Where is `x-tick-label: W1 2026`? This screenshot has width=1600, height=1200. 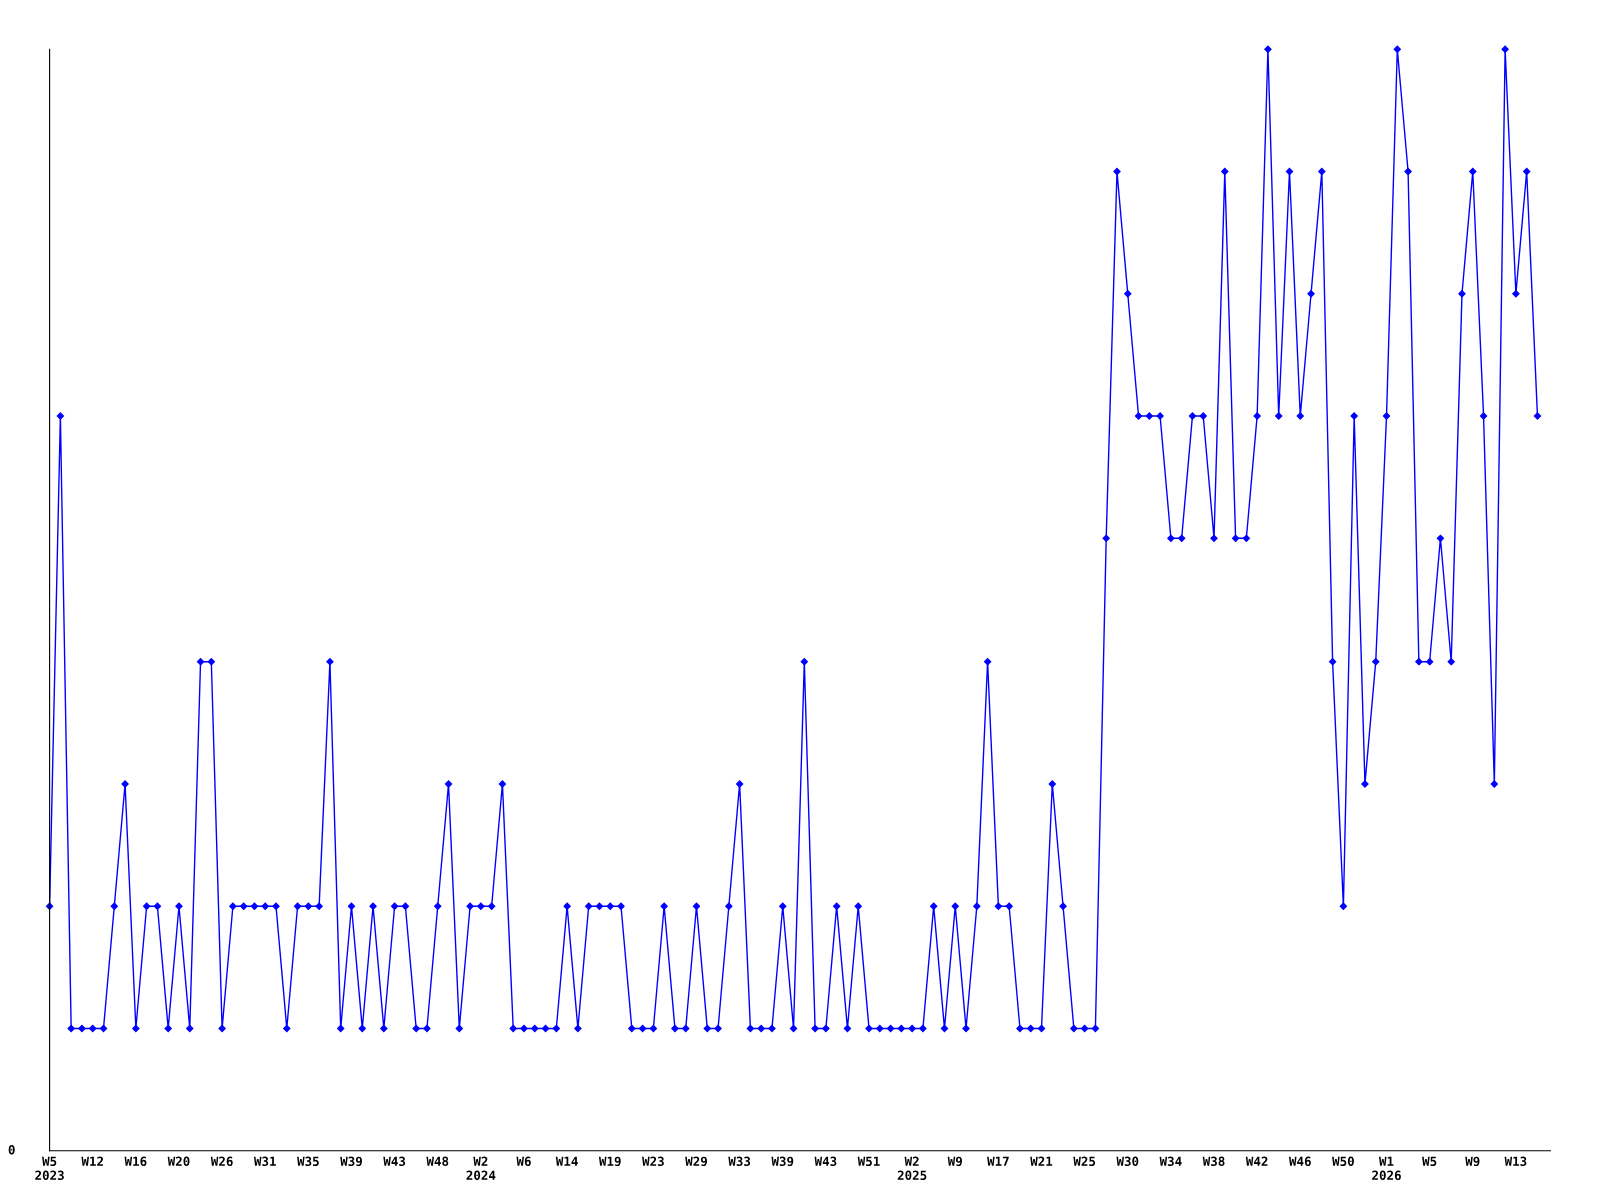
x-tick-label: W1 2026 is located at coordinates (1386, 1168).